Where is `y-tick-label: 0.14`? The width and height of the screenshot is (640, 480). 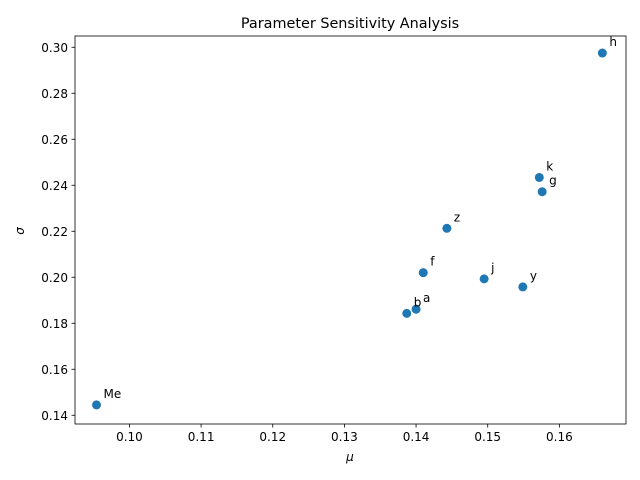 y-tick-label: 0.14 is located at coordinates (54, 416).